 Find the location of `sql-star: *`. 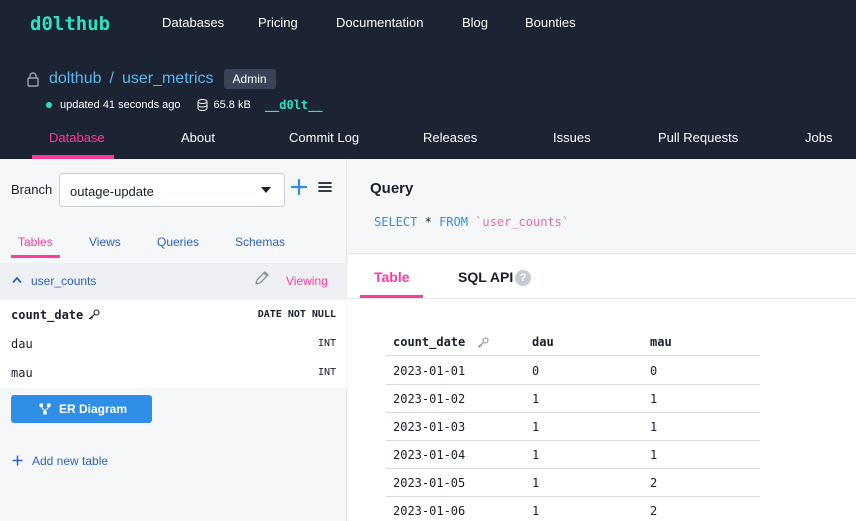

sql-star: * is located at coordinates (428, 222).